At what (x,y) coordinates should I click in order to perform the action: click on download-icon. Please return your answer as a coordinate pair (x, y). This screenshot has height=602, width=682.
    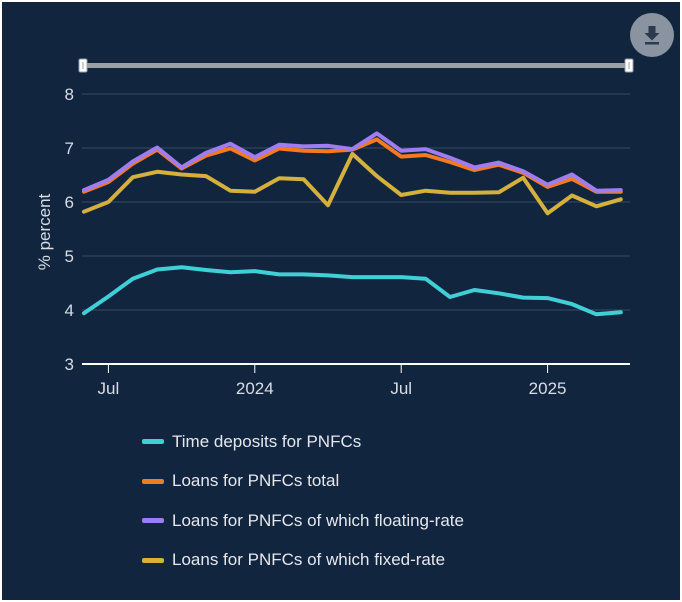
    Looking at the image, I should click on (652, 35).